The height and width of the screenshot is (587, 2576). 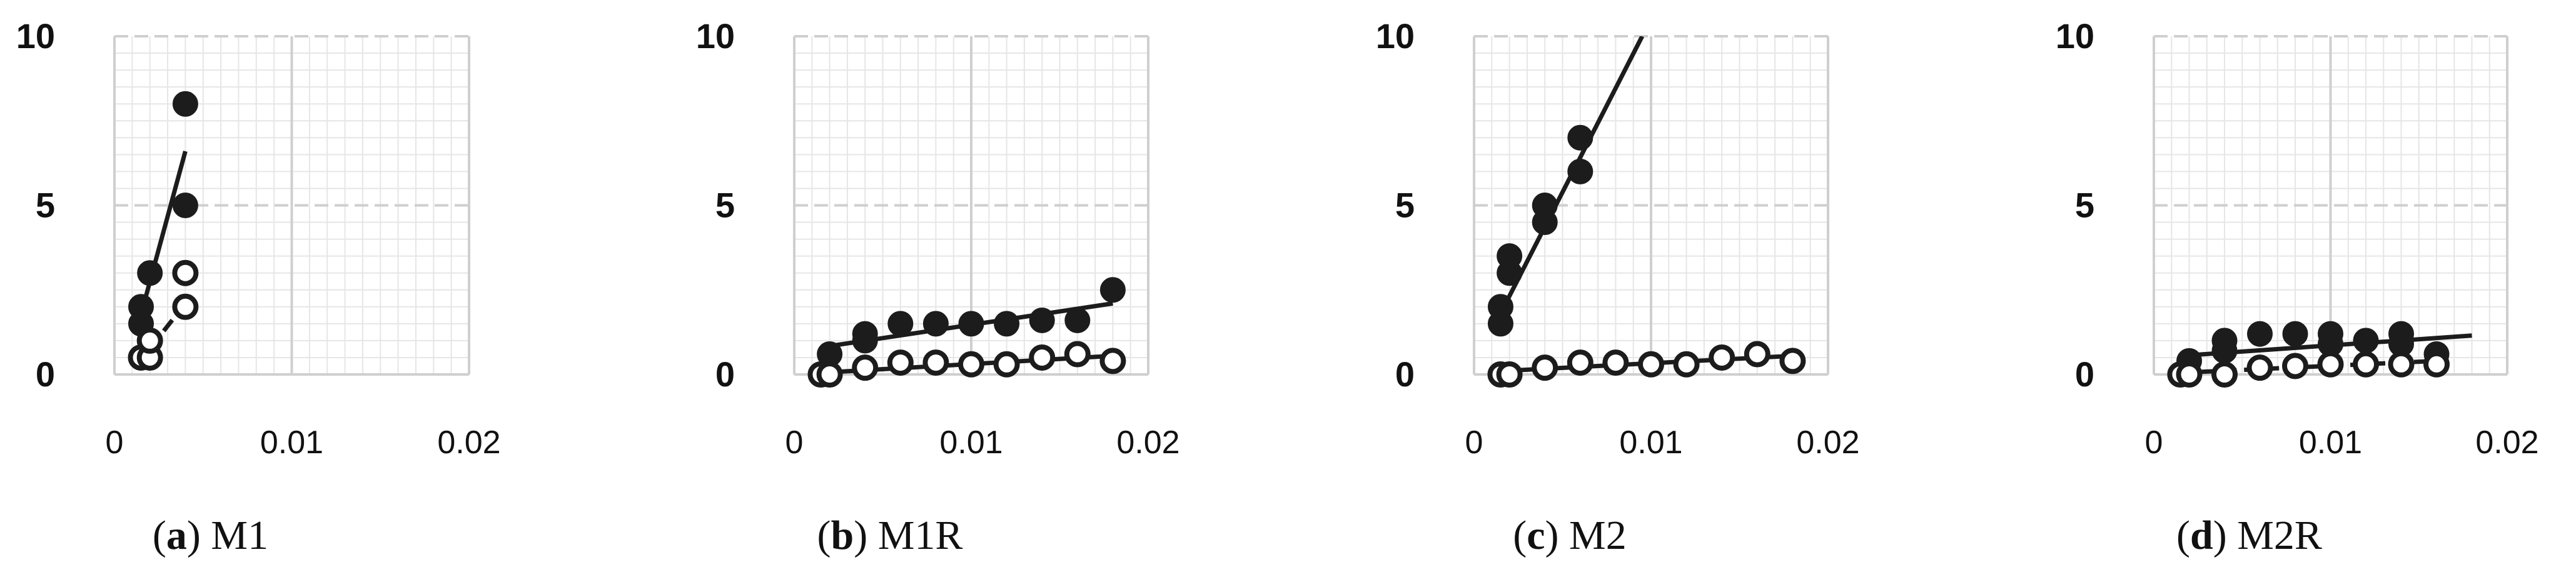 What do you see at coordinates (240, 535) in the screenshot?
I see `caption-title: M1` at bounding box center [240, 535].